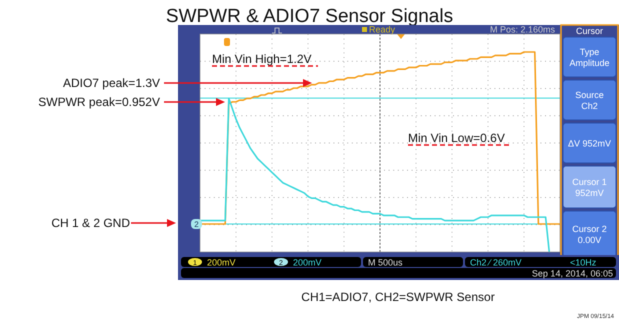 Image resolution: width=619 pixels, height=323 pixels. Describe the element at coordinates (589, 182) in the screenshot. I see `text: Cursor 1` at that location.